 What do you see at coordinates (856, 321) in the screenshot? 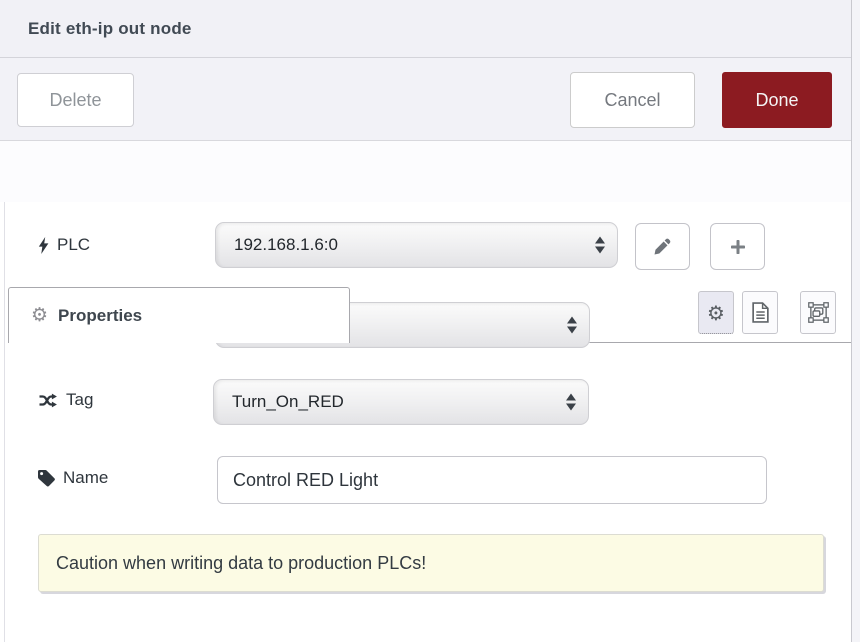
I see `tray-right-strip` at bounding box center [856, 321].